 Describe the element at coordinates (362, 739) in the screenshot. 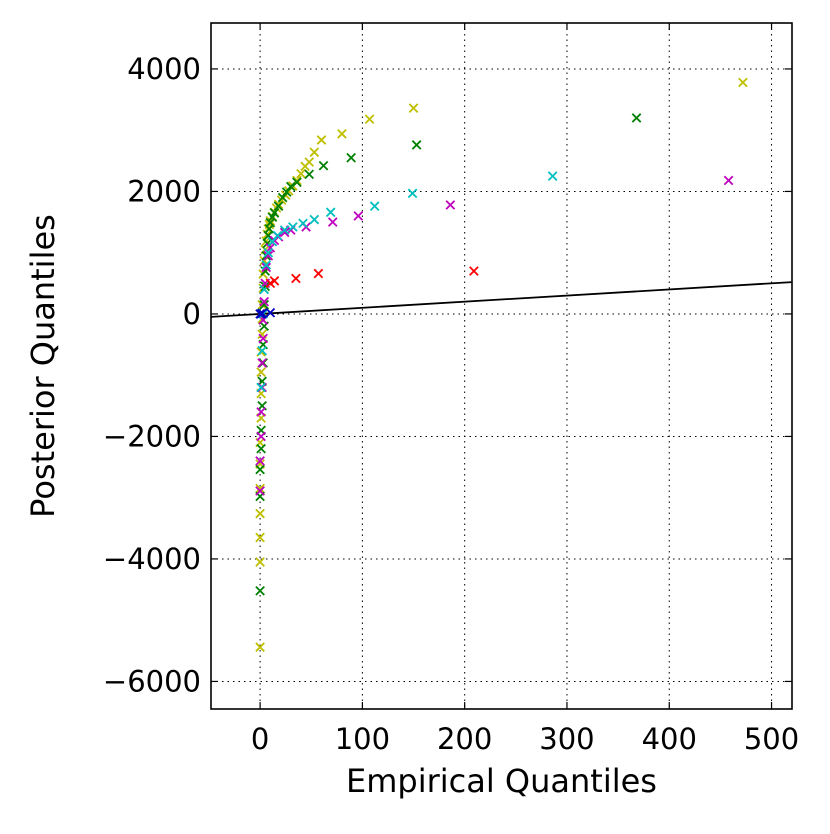

I see `x-tick-label: 100` at that location.